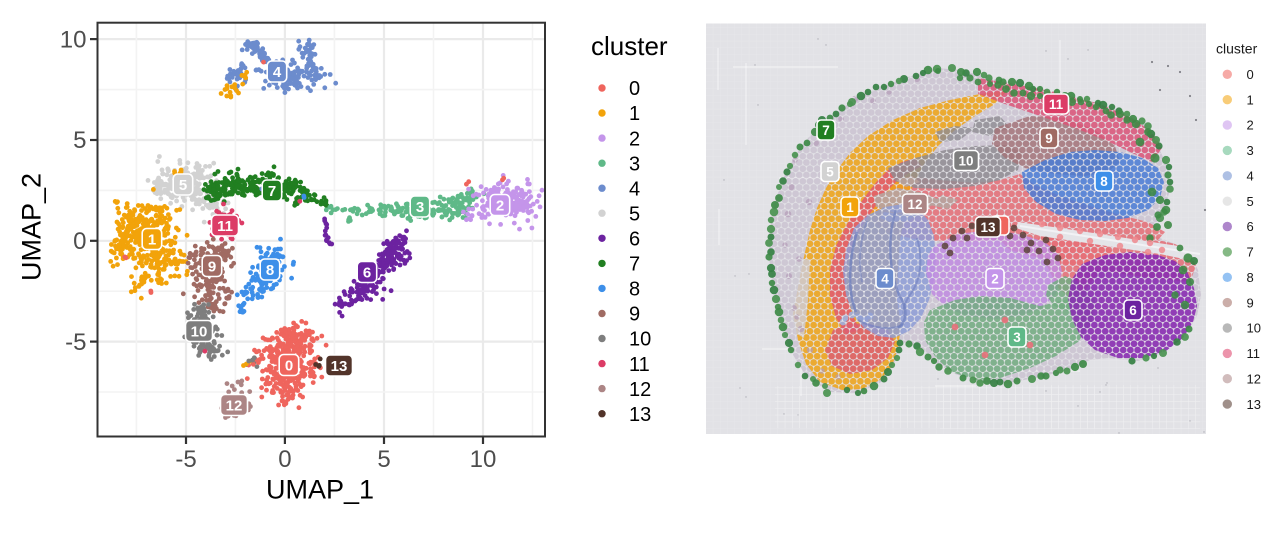 This screenshot has height=534, width=1269. I want to click on svg-text: UMAP_1, so click(320, 489).